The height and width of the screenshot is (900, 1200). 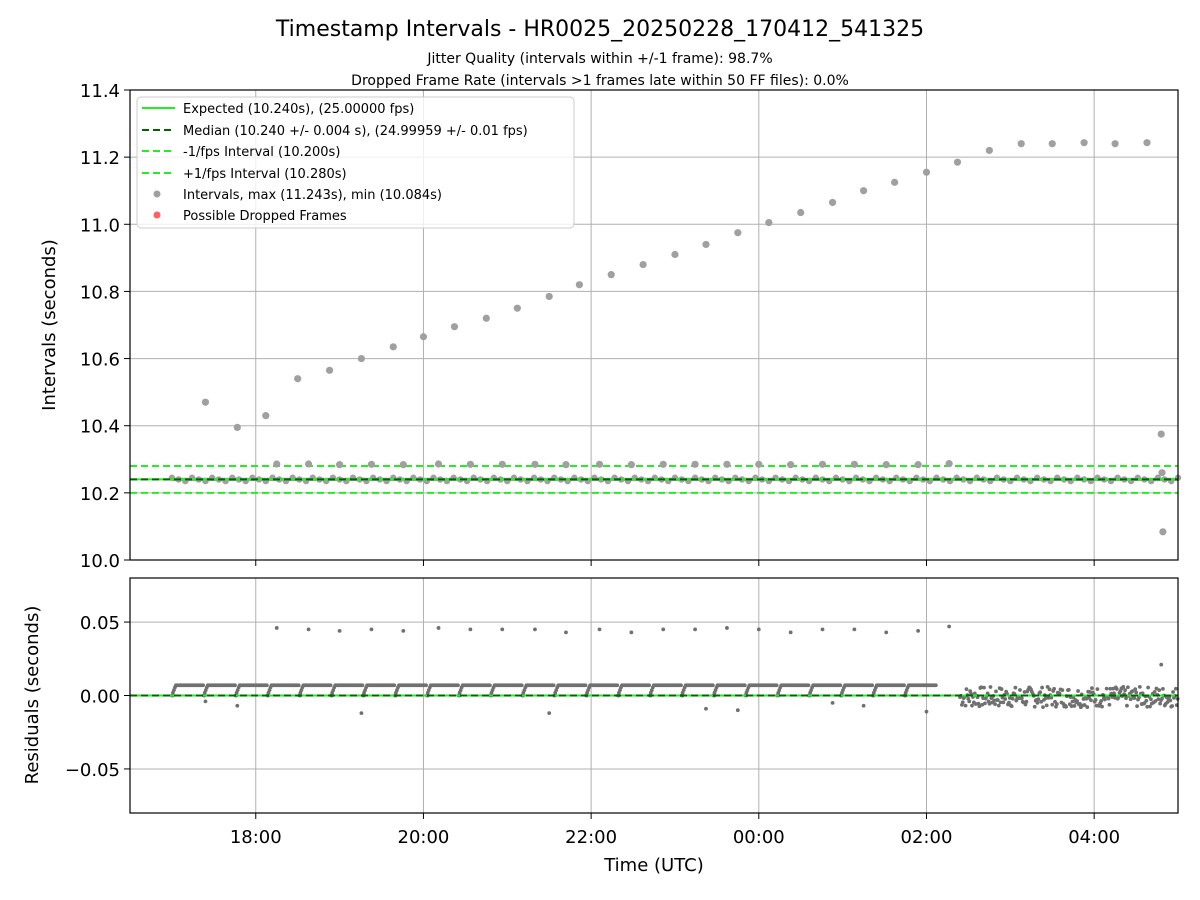 What do you see at coordinates (49, 325) in the screenshot?
I see `intervals-y-axis-label: Intervals (seconds)` at bounding box center [49, 325].